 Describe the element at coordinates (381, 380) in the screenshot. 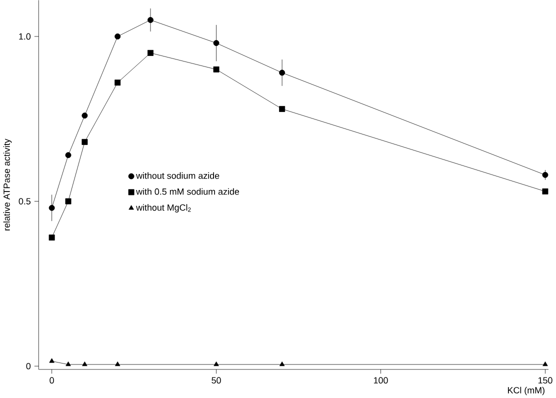

I see `x-tick-label: 100` at that location.